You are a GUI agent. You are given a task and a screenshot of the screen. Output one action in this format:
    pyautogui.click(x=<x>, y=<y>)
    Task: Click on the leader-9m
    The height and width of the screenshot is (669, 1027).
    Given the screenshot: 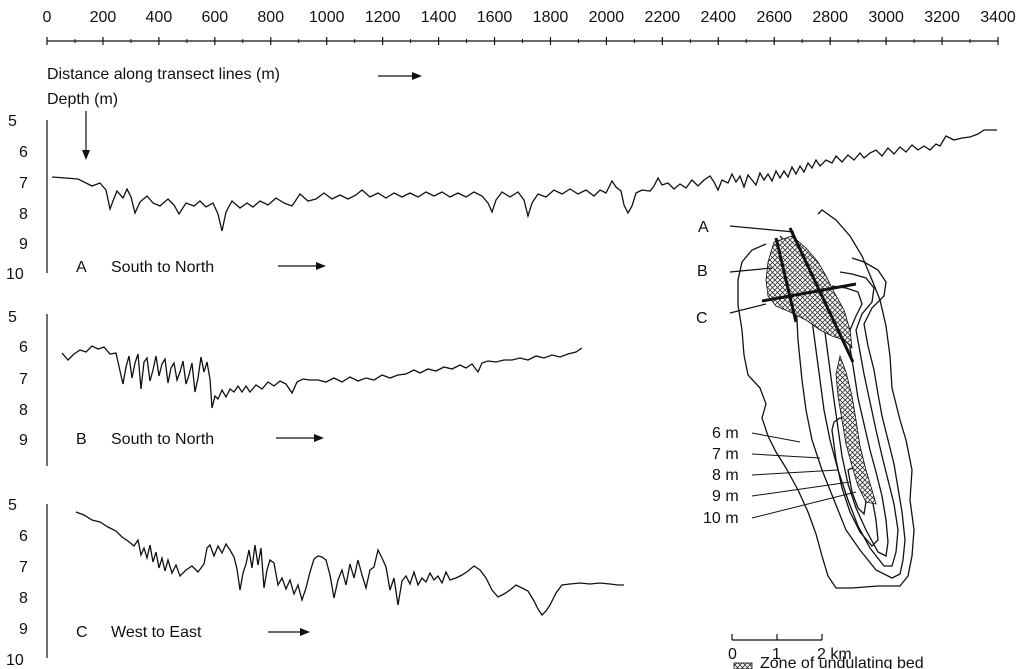 What is the action you would take?
    pyautogui.click(x=801, y=489)
    